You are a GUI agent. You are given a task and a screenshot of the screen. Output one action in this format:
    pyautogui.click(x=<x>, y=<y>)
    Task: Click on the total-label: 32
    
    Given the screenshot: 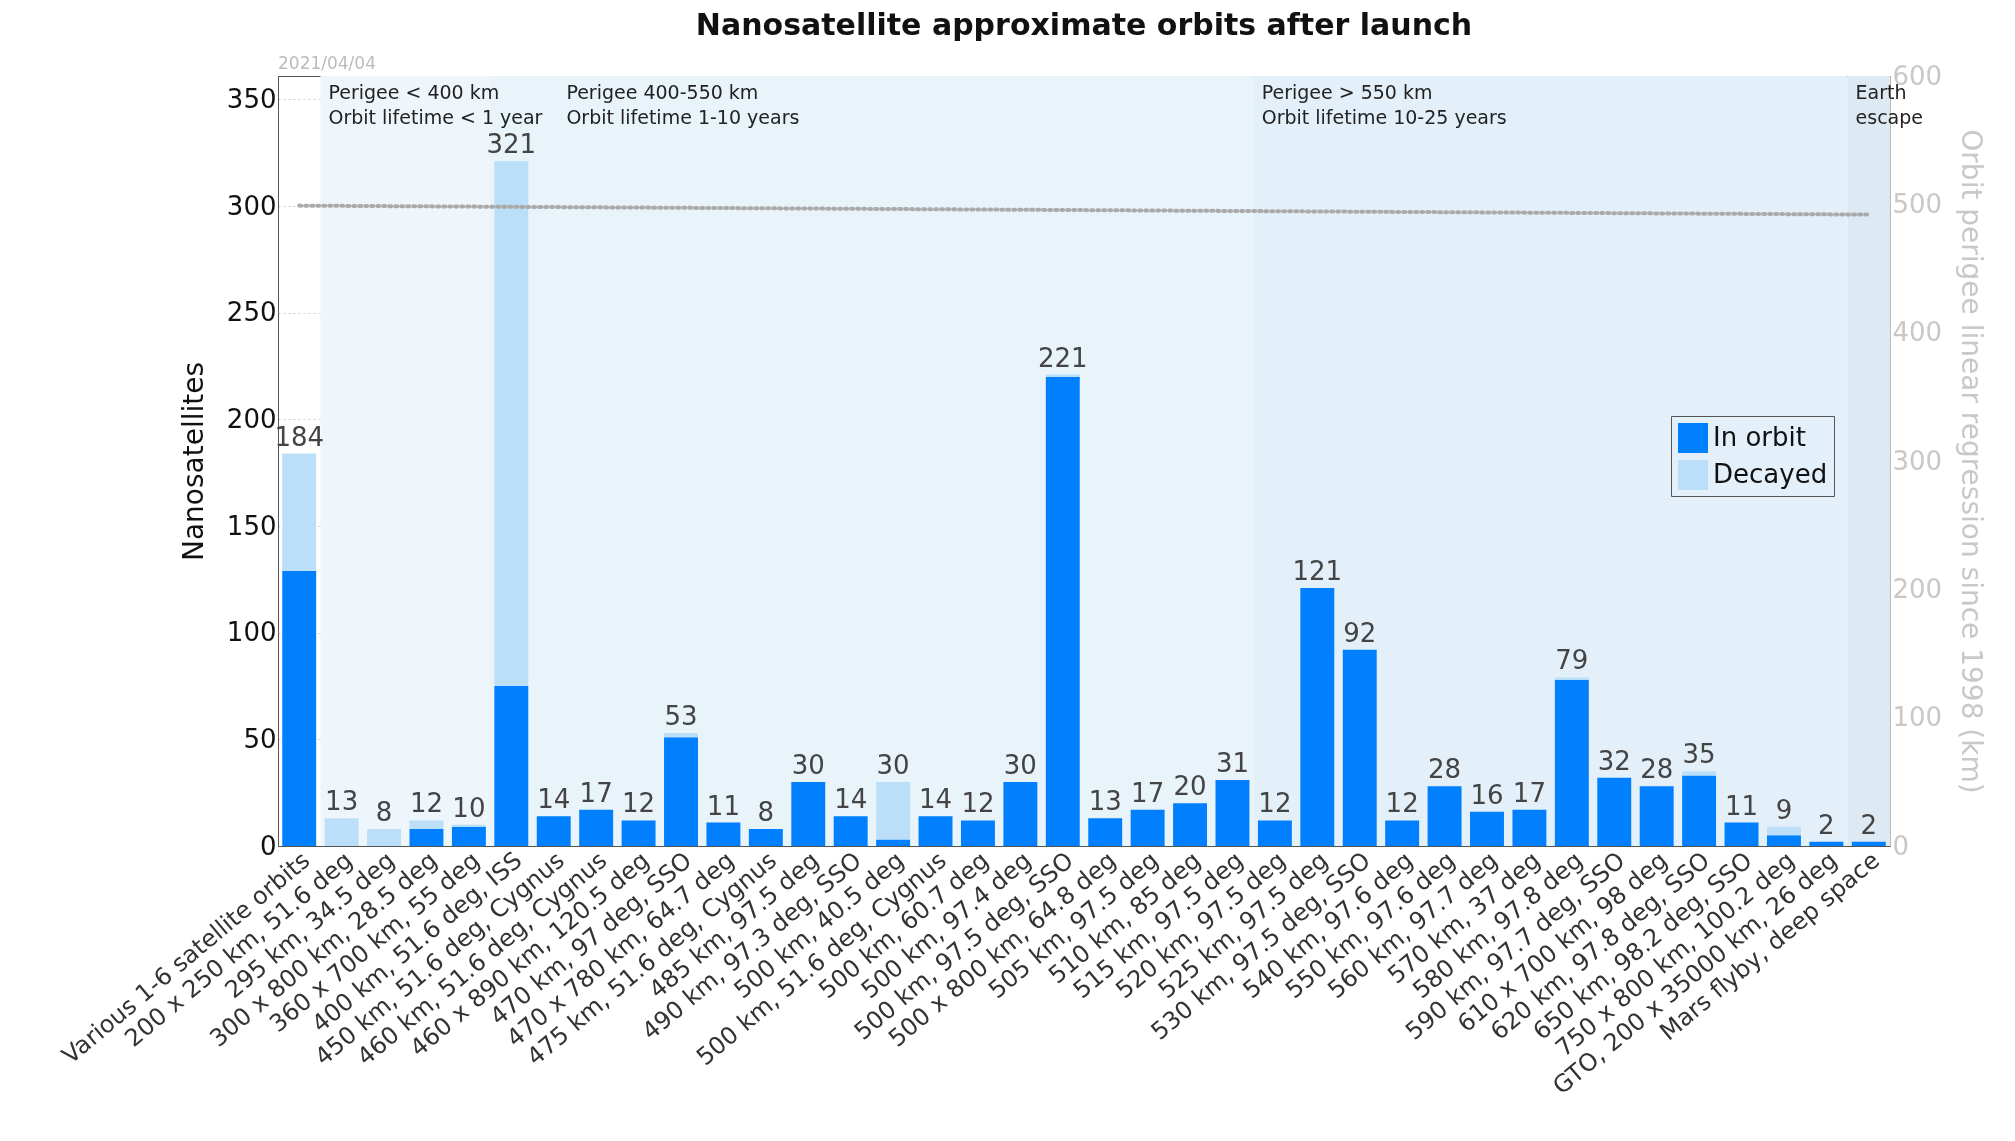 What is the action you would take?
    pyautogui.click(x=1614, y=760)
    